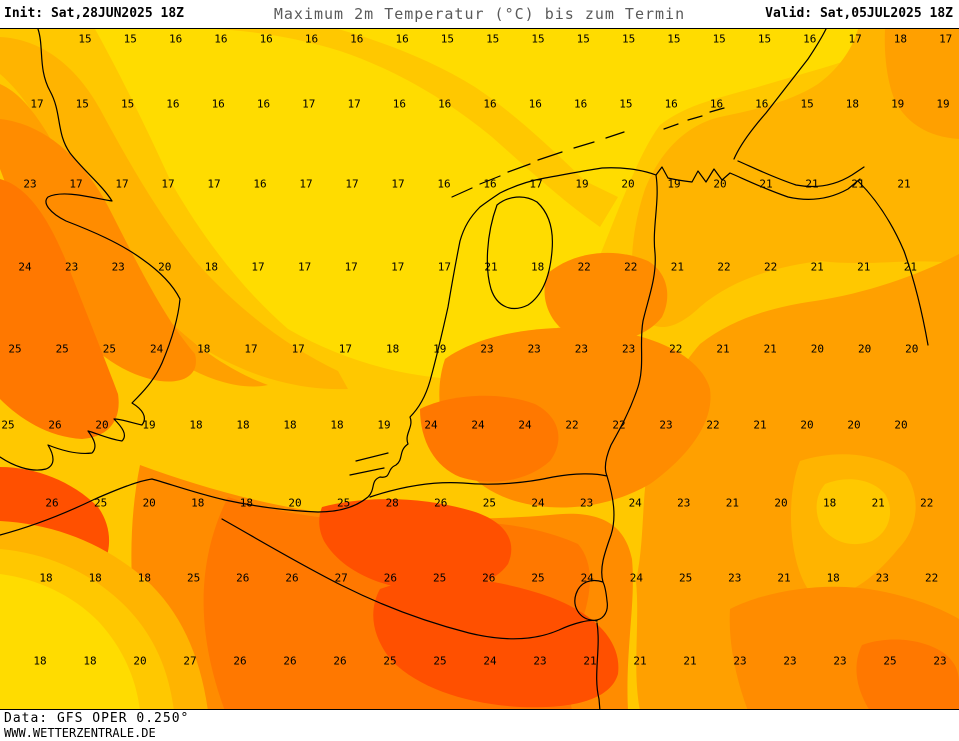 The height and width of the screenshot is (741, 959). What do you see at coordinates (90, 250) in the screenshot?
I see `coastline-england` at bounding box center [90, 250].